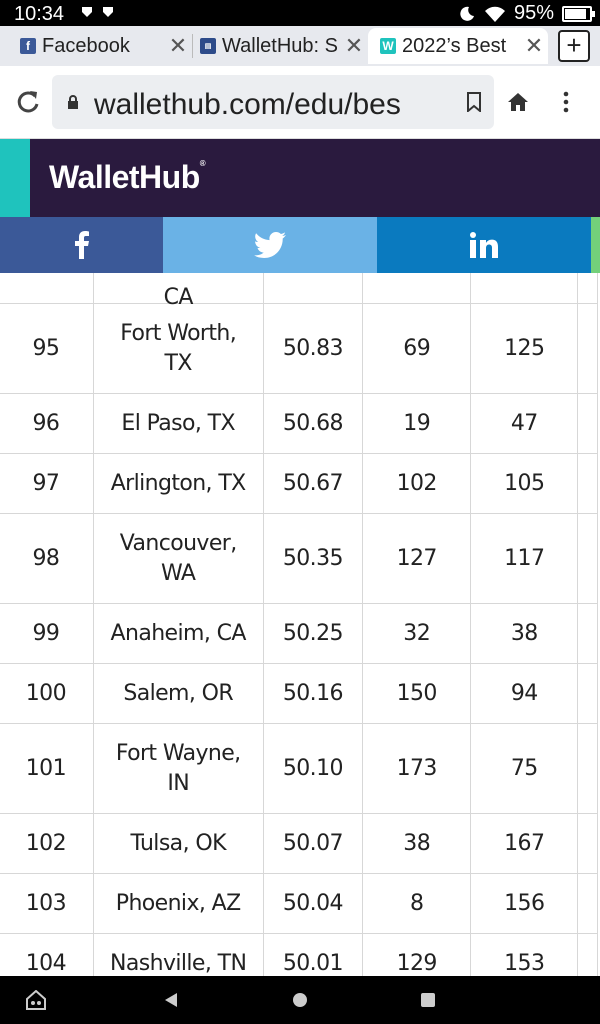  Describe the element at coordinates (313, 843) in the screenshot. I see `score-cell: 50.07` at that location.